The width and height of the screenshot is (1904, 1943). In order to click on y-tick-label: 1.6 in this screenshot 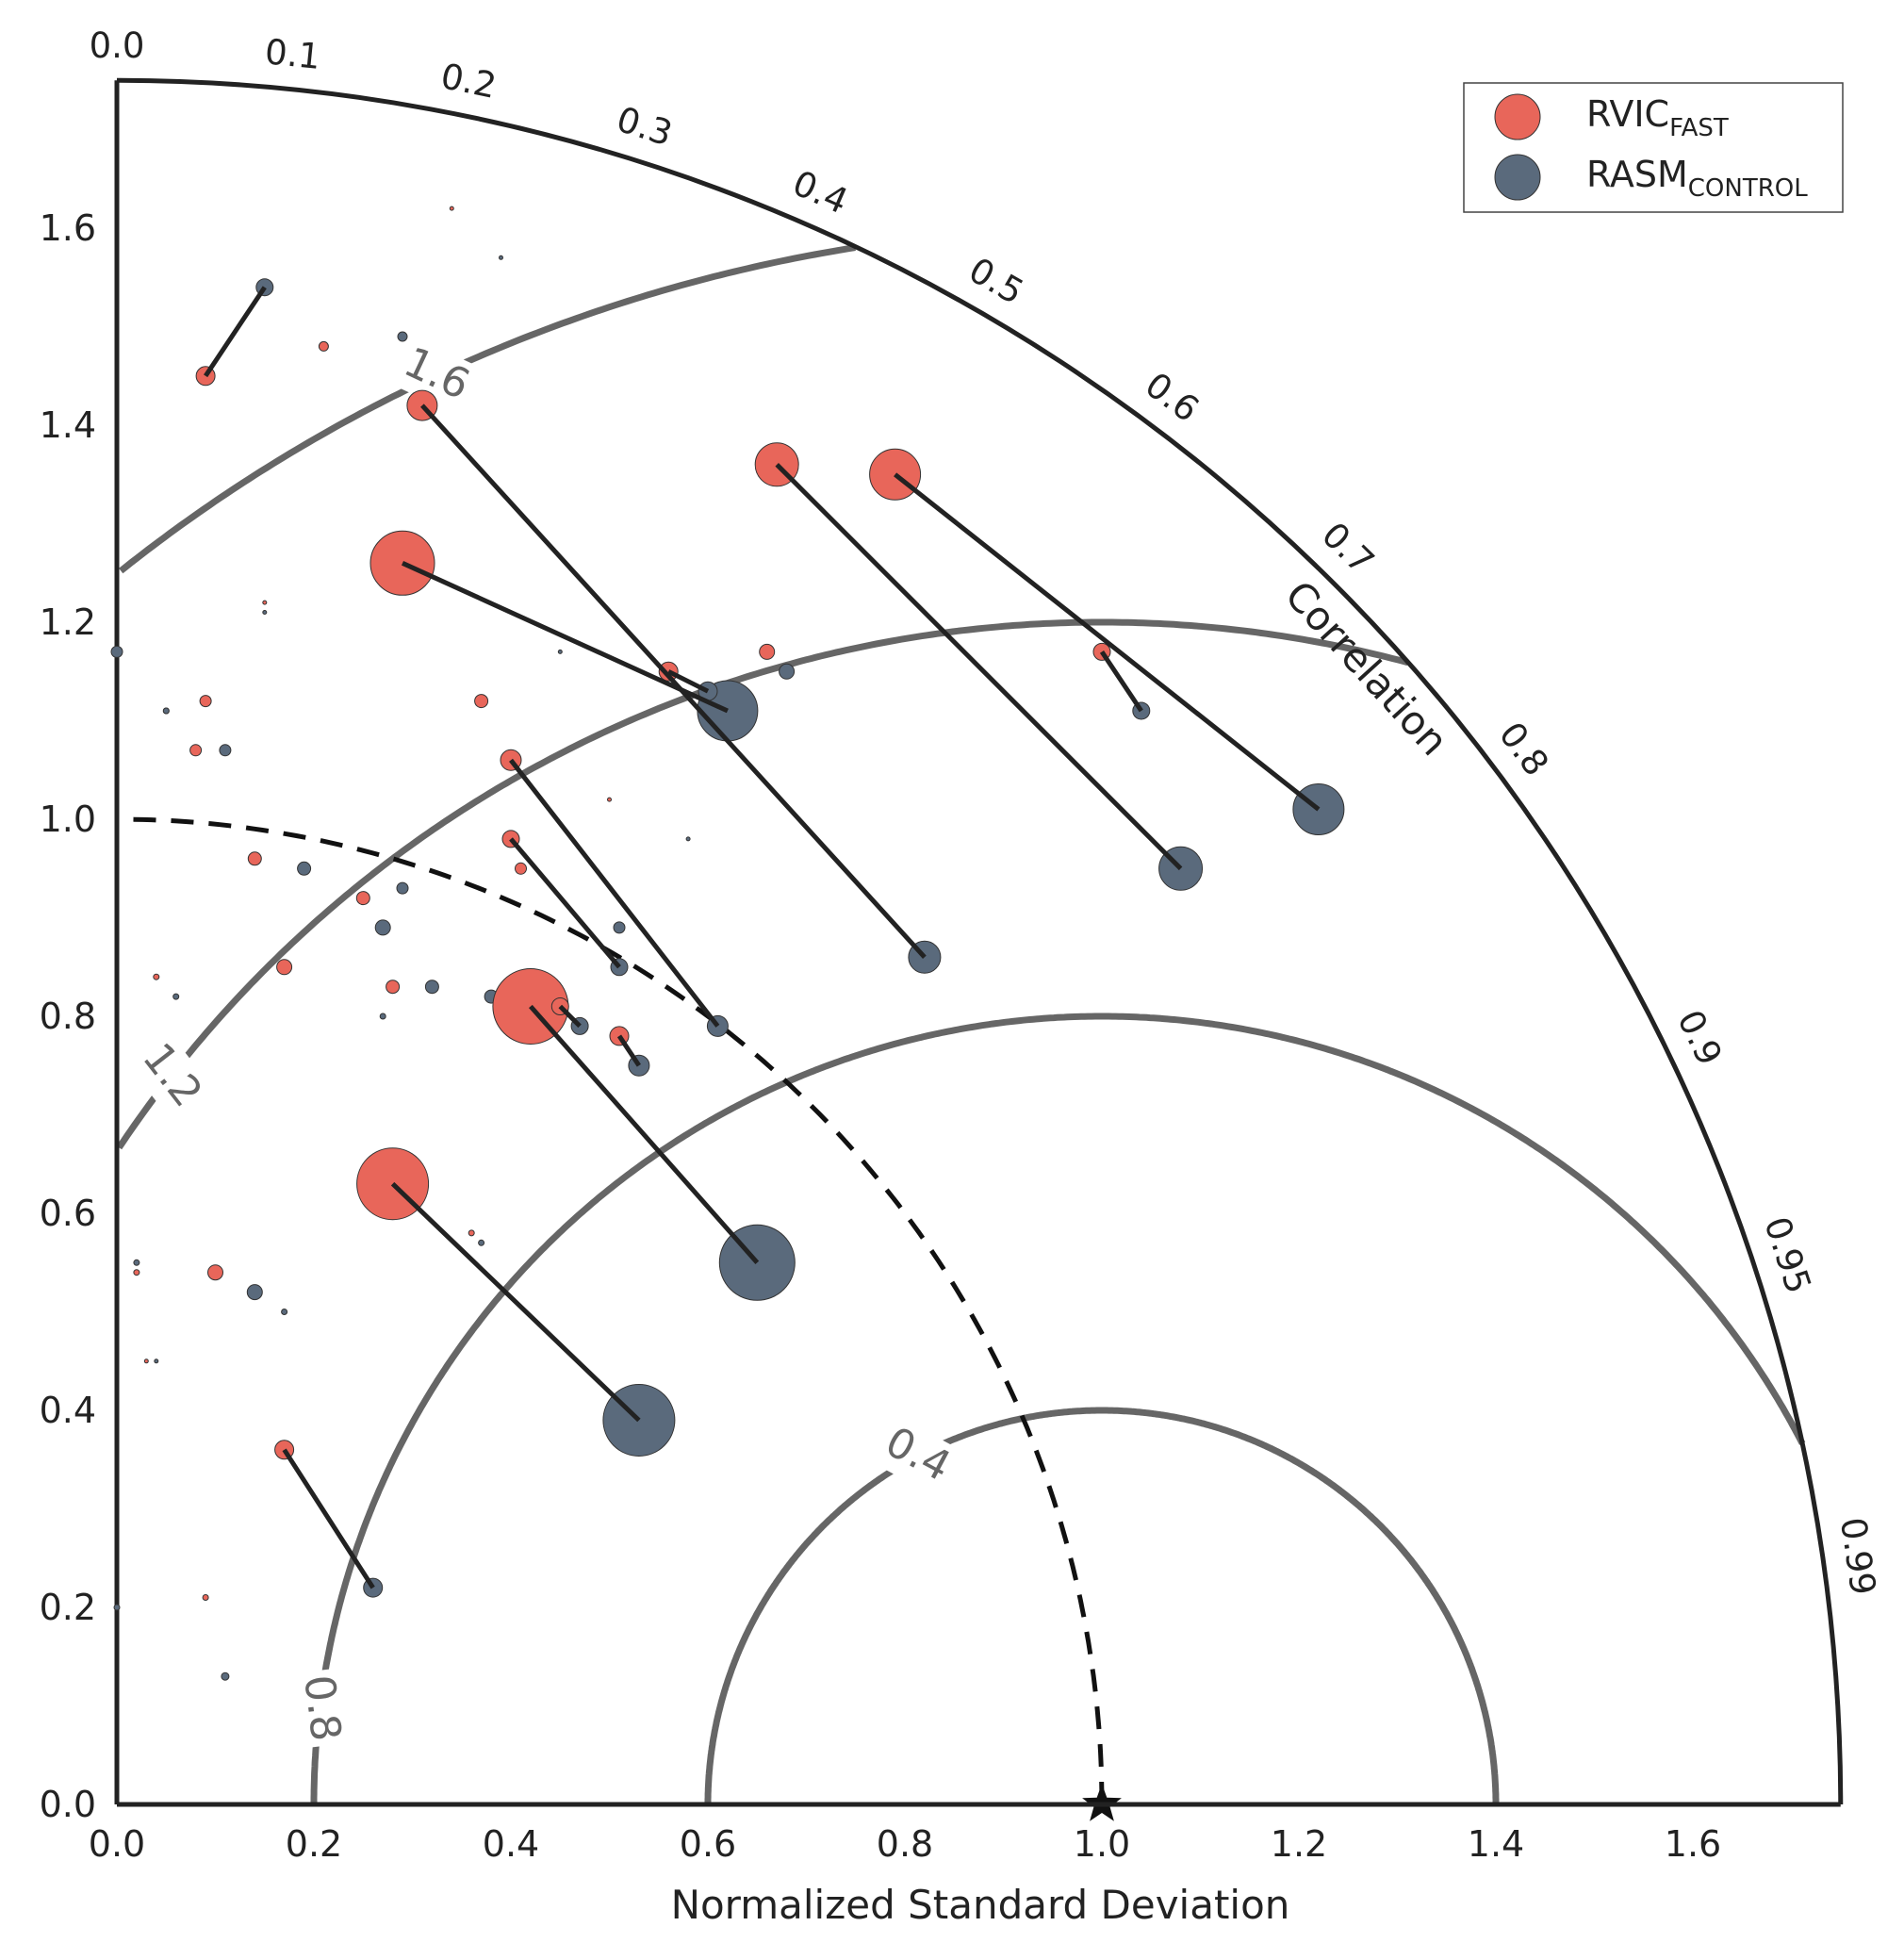, I will do `click(68, 228)`.